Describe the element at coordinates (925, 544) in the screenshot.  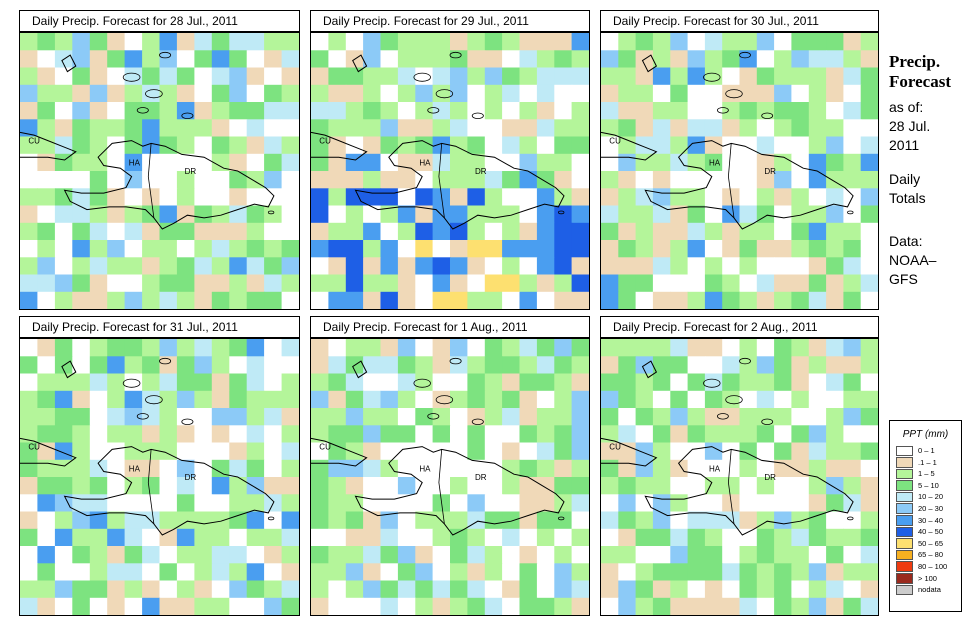
I see `legend-item: 50 – 65` at that location.